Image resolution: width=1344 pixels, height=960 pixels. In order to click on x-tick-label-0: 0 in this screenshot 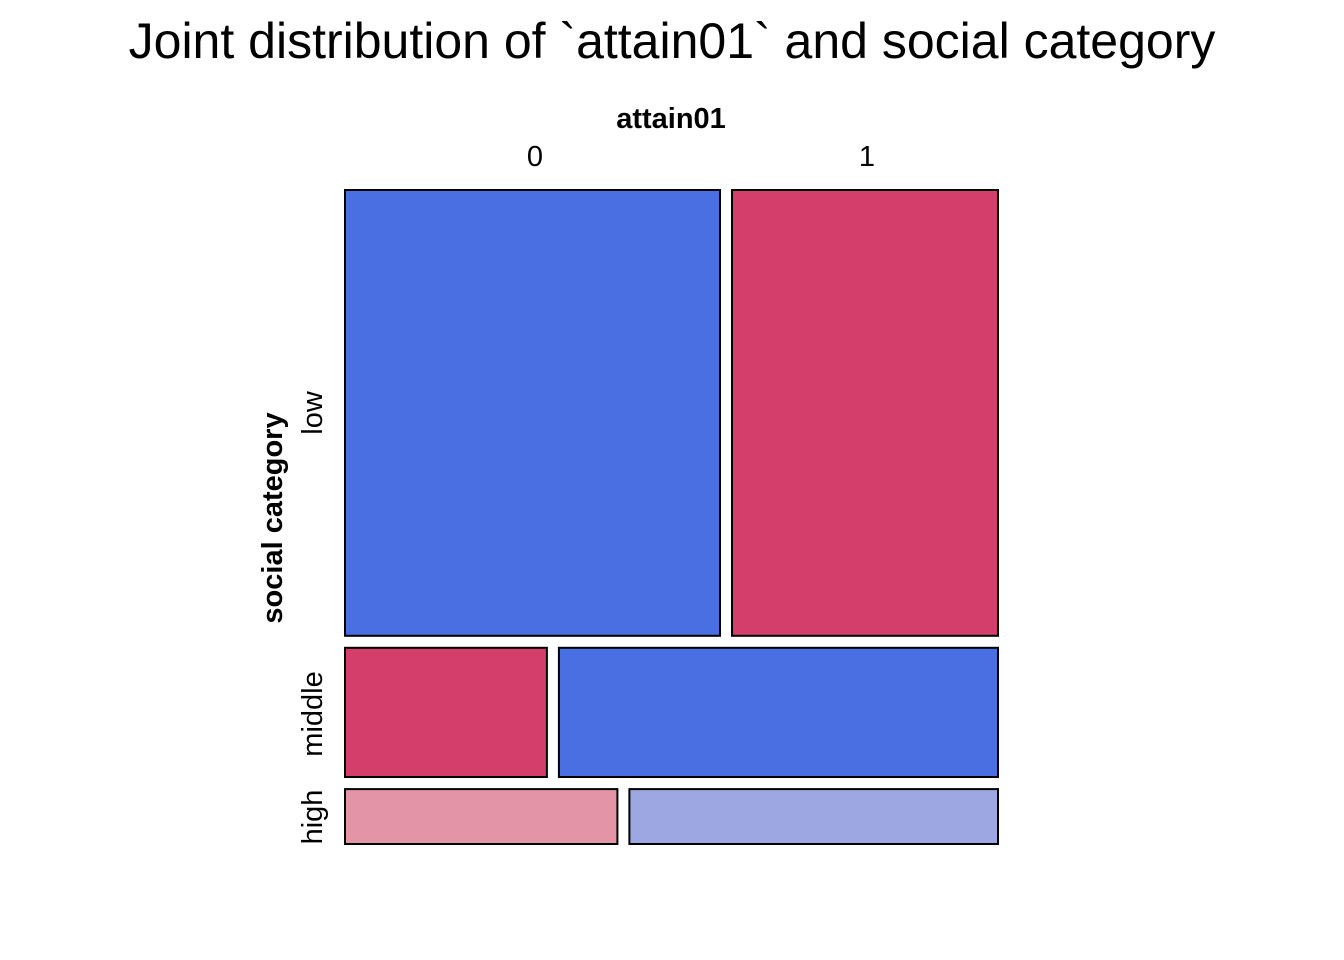, I will do `click(535, 157)`.